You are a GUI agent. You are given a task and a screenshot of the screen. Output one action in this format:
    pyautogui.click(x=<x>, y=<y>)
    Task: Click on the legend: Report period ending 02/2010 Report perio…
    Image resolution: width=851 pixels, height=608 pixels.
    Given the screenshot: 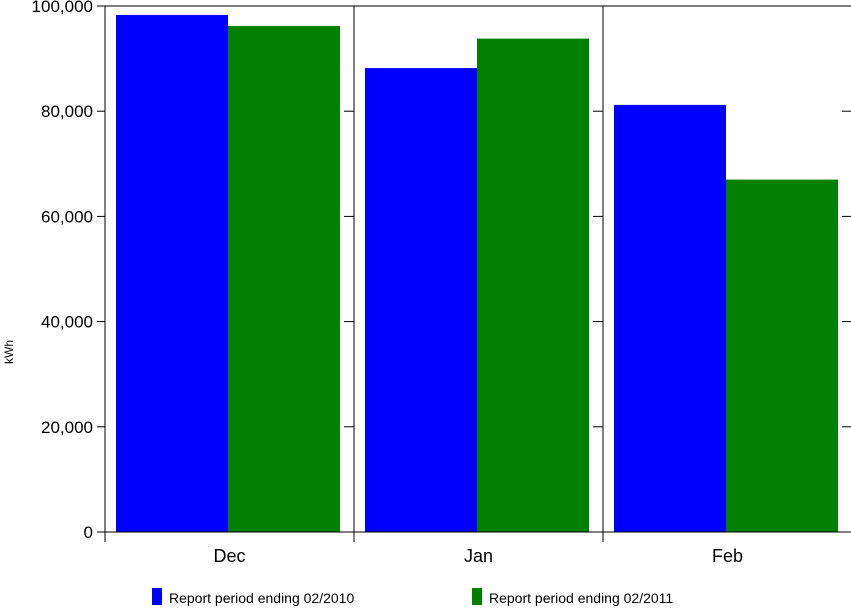 What is the action you would take?
    pyautogui.click(x=412, y=597)
    